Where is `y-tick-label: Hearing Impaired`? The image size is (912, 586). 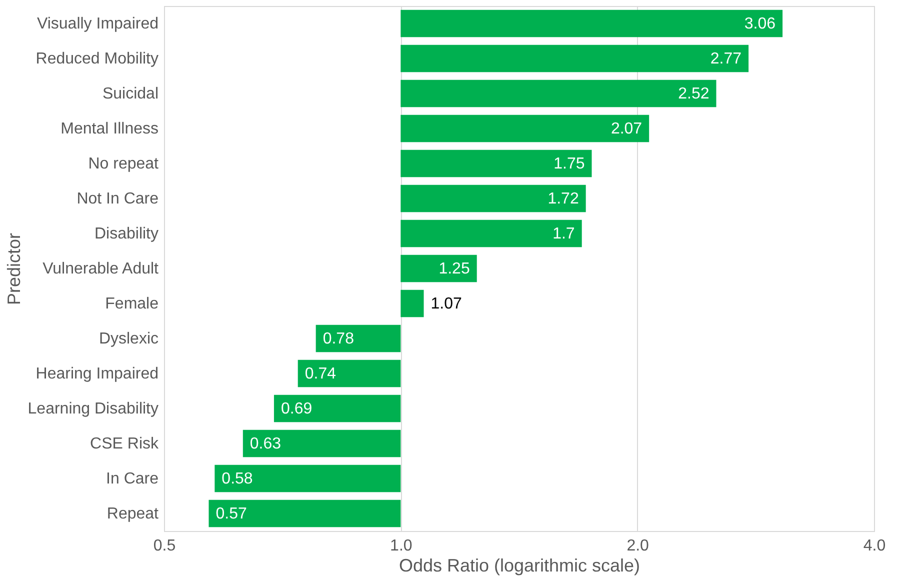
y-tick-label: Hearing Impaired is located at coordinates (97, 374).